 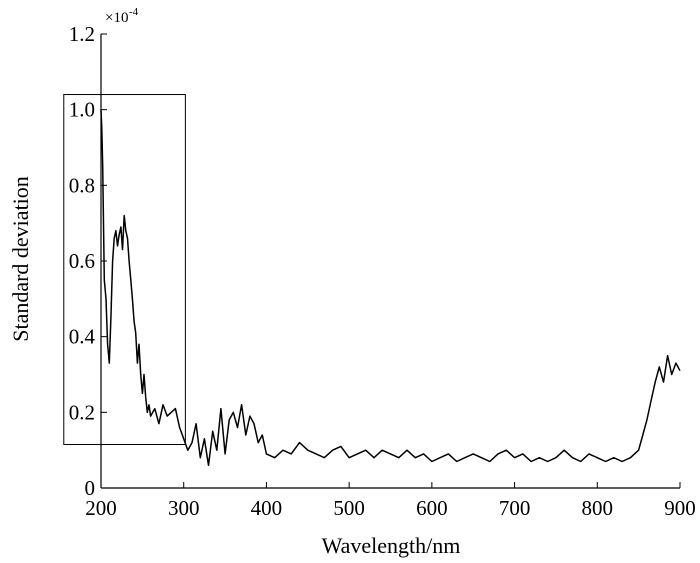 What do you see at coordinates (432, 508) in the screenshot?
I see `x-tick-label: 600` at bounding box center [432, 508].